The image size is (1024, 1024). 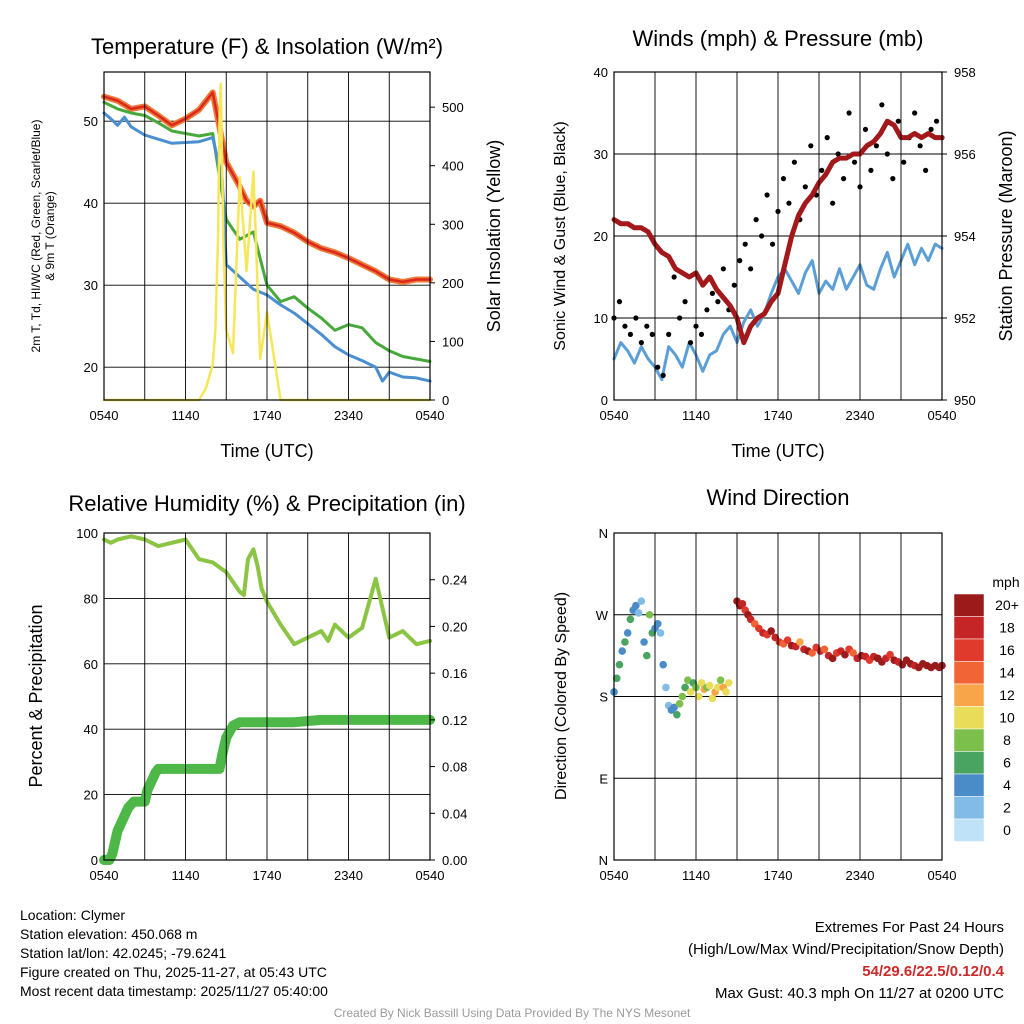 What do you see at coordinates (91, 285) in the screenshot?
I see `y-tick-label: 30` at bounding box center [91, 285].